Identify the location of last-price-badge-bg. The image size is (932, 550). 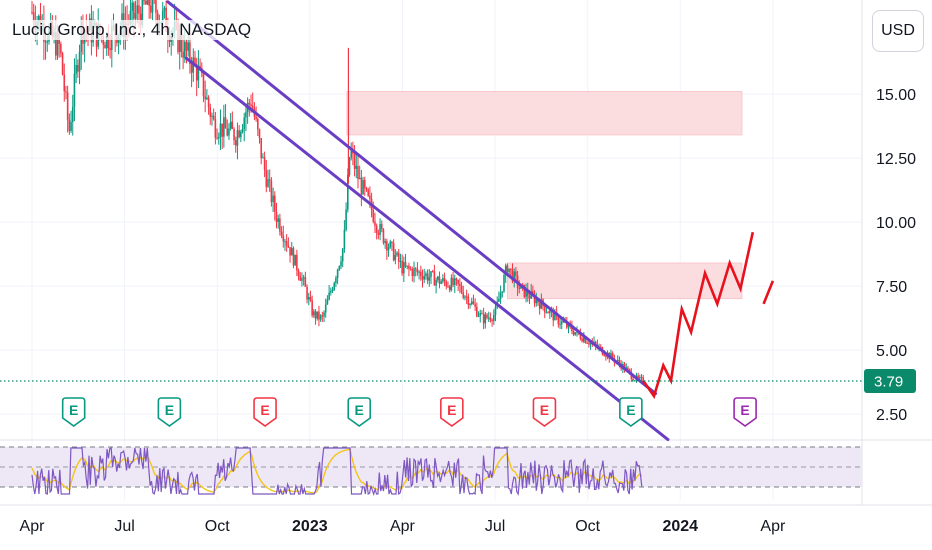
(890, 380).